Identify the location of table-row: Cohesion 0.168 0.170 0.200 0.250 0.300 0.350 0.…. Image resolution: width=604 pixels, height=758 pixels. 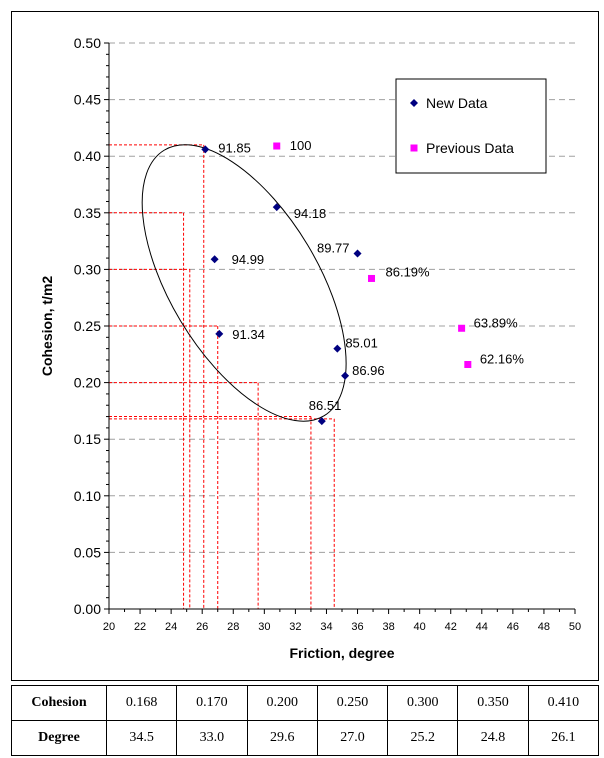
(305, 703).